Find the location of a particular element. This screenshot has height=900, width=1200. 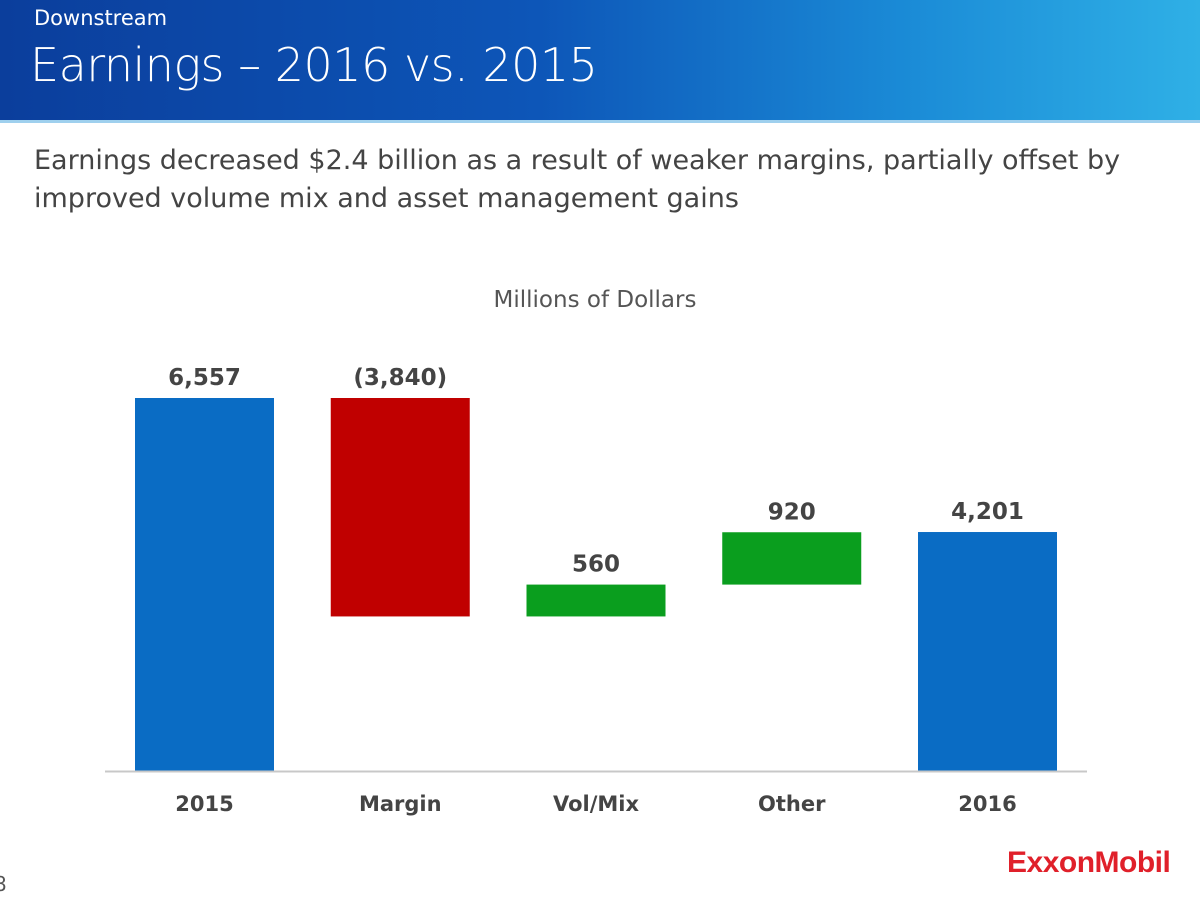

page-title: Earnings – 2016 vs. 2015 is located at coordinates (314, 65).